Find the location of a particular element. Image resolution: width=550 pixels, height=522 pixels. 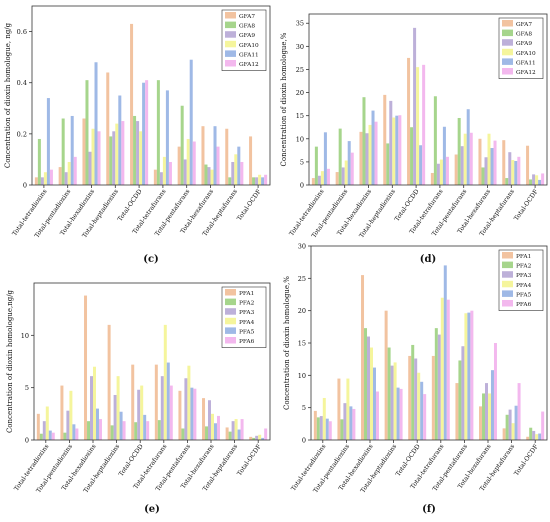

legend-label: GFA10 is located at coordinates (526, 54).